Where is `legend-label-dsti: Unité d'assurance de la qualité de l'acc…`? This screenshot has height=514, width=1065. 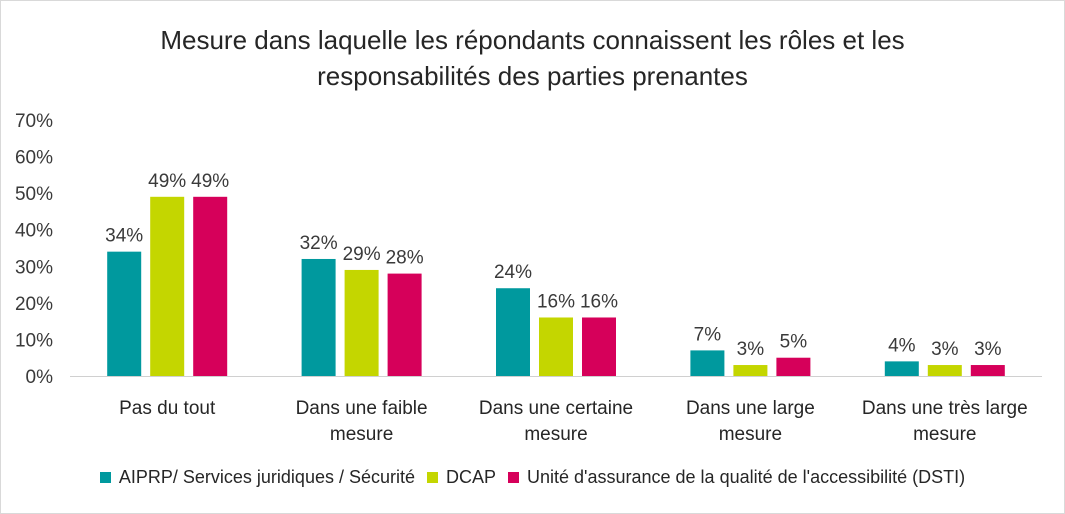
legend-label-dsti: Unité d'assurance de la qualité de l'acc… is located at coordinates (746, 477).